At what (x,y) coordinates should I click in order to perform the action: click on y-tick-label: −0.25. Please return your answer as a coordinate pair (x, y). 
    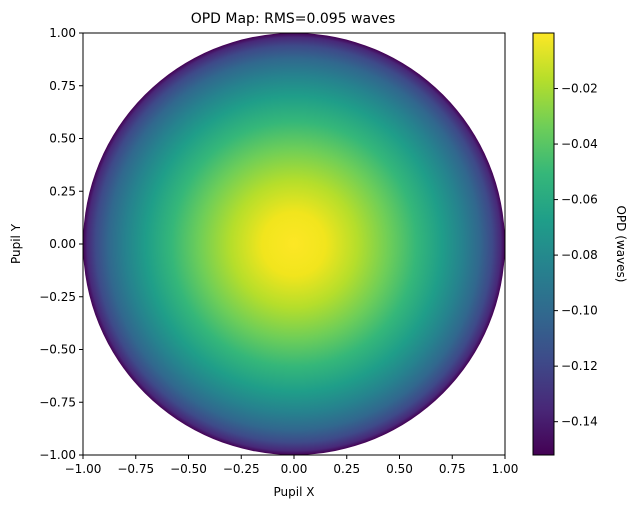
    Looking at the image, I should click on (57, 297).